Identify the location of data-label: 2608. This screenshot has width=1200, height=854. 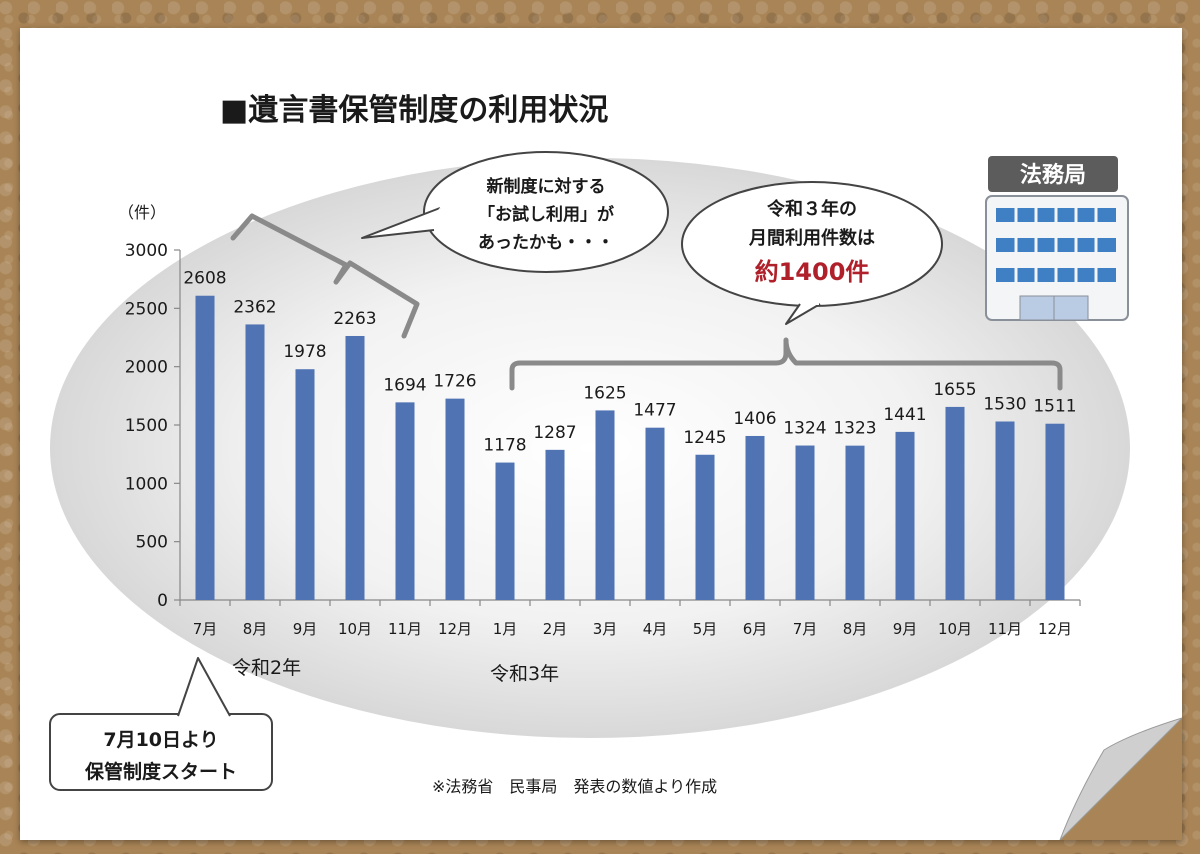
(204, 279).